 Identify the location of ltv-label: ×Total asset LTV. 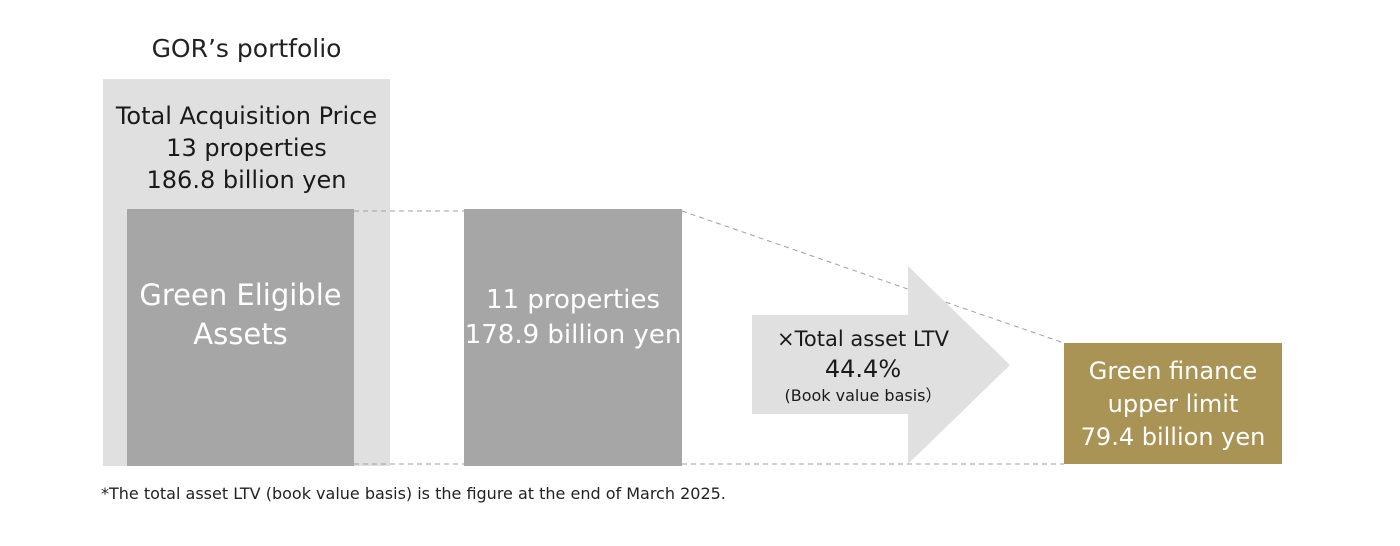
(863, 339).